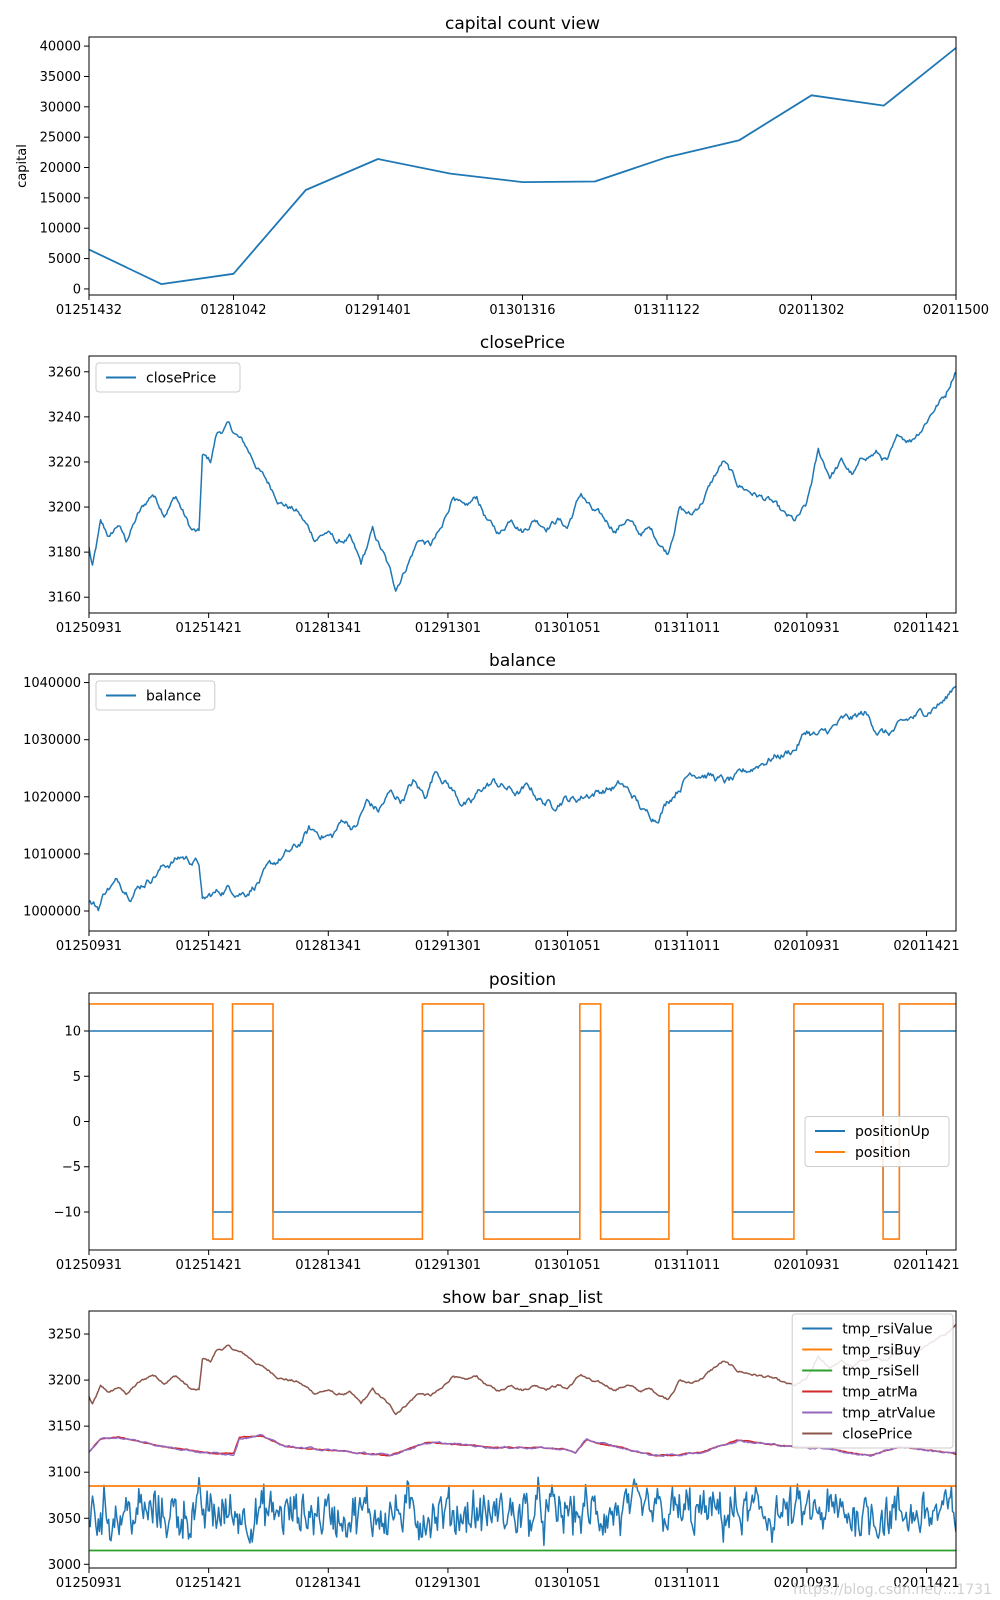 This screenshot has width=1000, height=1600. What do you see at coordinates (52, 797) in the screenshot?
I see `y-tick-label: 1020000` at bounding box center [52, 797].